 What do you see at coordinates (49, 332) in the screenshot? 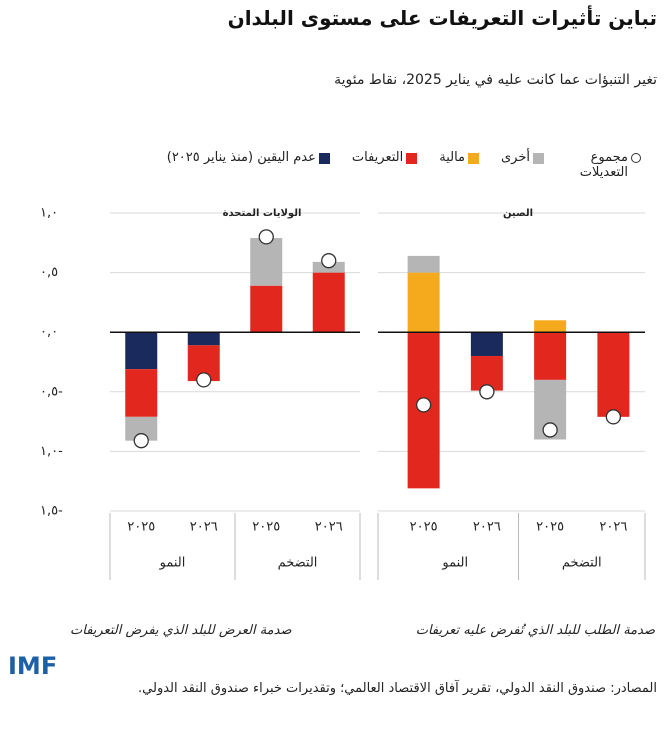
I see `y-tick-label: ٠,٠` at bounding box center [49, 332].